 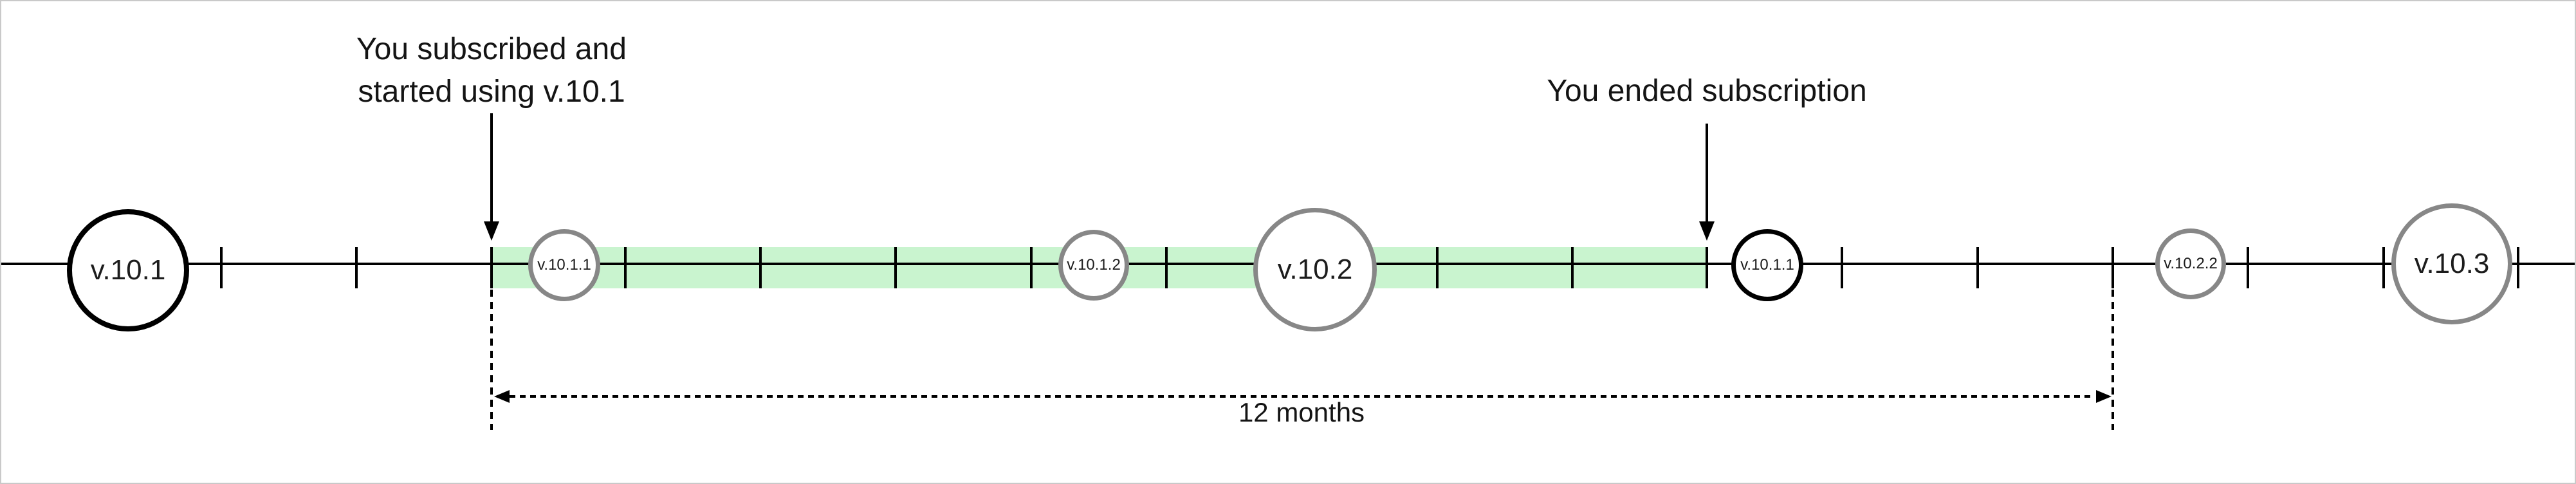 I want to click on release-circle-v.10.2.2: v.10.2.2, so click(x=2190, y=263).